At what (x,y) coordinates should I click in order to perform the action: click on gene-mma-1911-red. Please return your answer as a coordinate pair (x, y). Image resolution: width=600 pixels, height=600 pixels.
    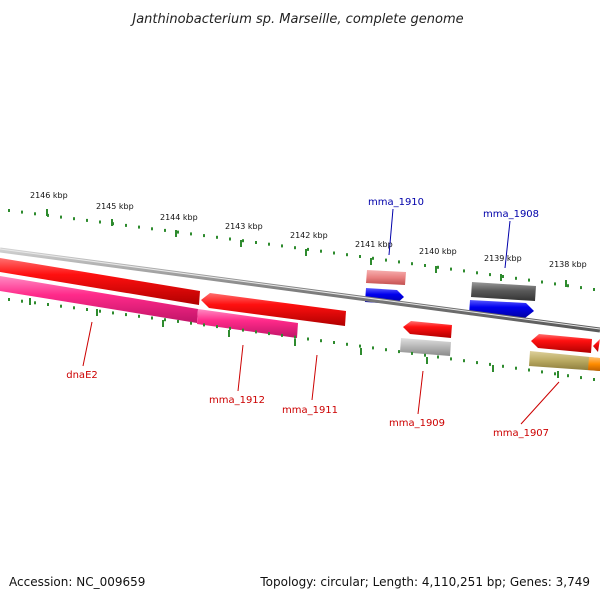
    Looking at the image, I should click on (273, 309).